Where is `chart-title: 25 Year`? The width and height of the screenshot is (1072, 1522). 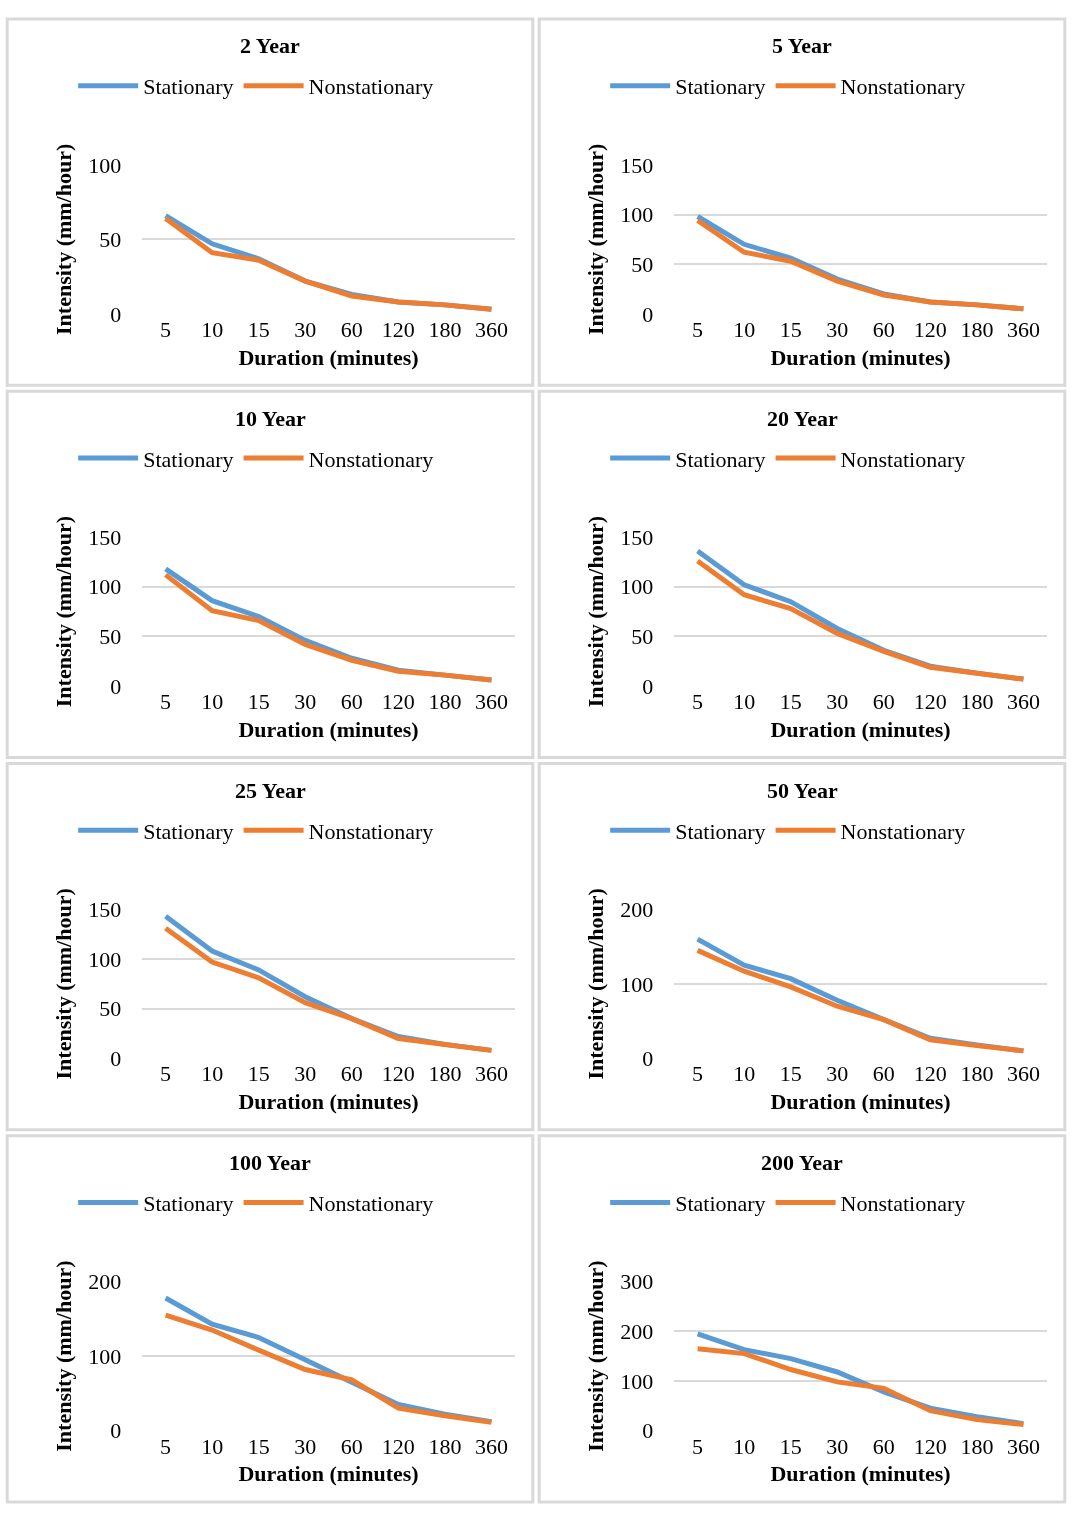 chart-title: 25 Year is located at coordinates (270, 790).